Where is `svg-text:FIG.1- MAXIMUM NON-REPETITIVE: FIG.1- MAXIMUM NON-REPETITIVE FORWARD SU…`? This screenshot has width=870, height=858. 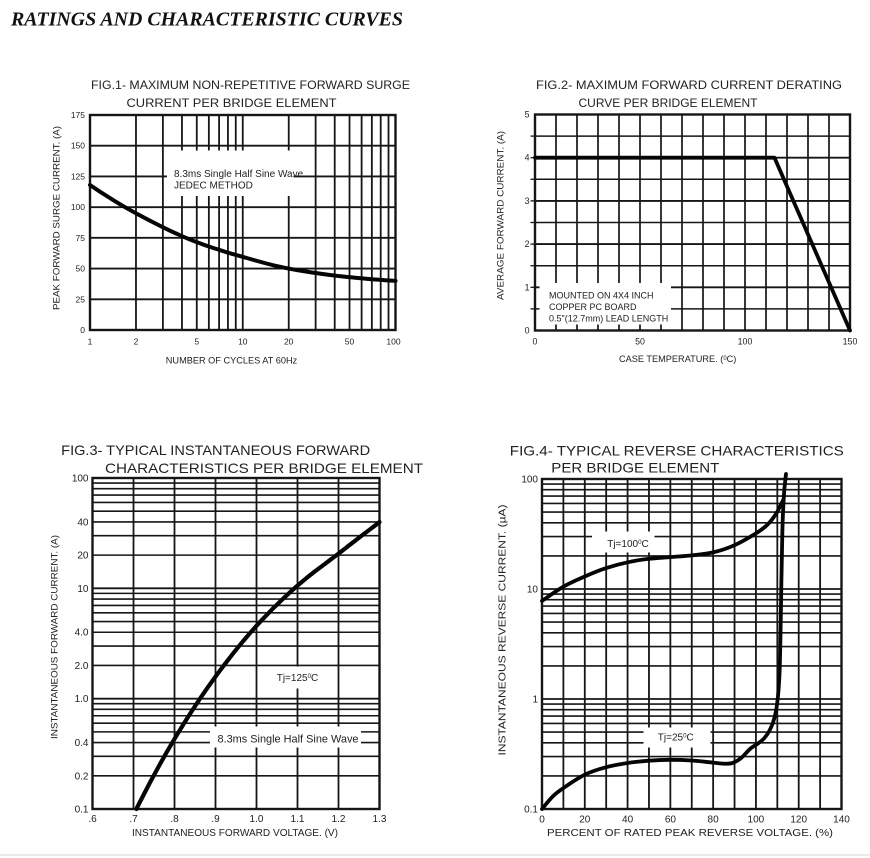
svg-text:FIG.1- MAXIMUM NON-REPETITIVE: FIG.1- MAXIMUM NON-REPETITIVE FORWARD SU… is located at coordinates (250, 85).